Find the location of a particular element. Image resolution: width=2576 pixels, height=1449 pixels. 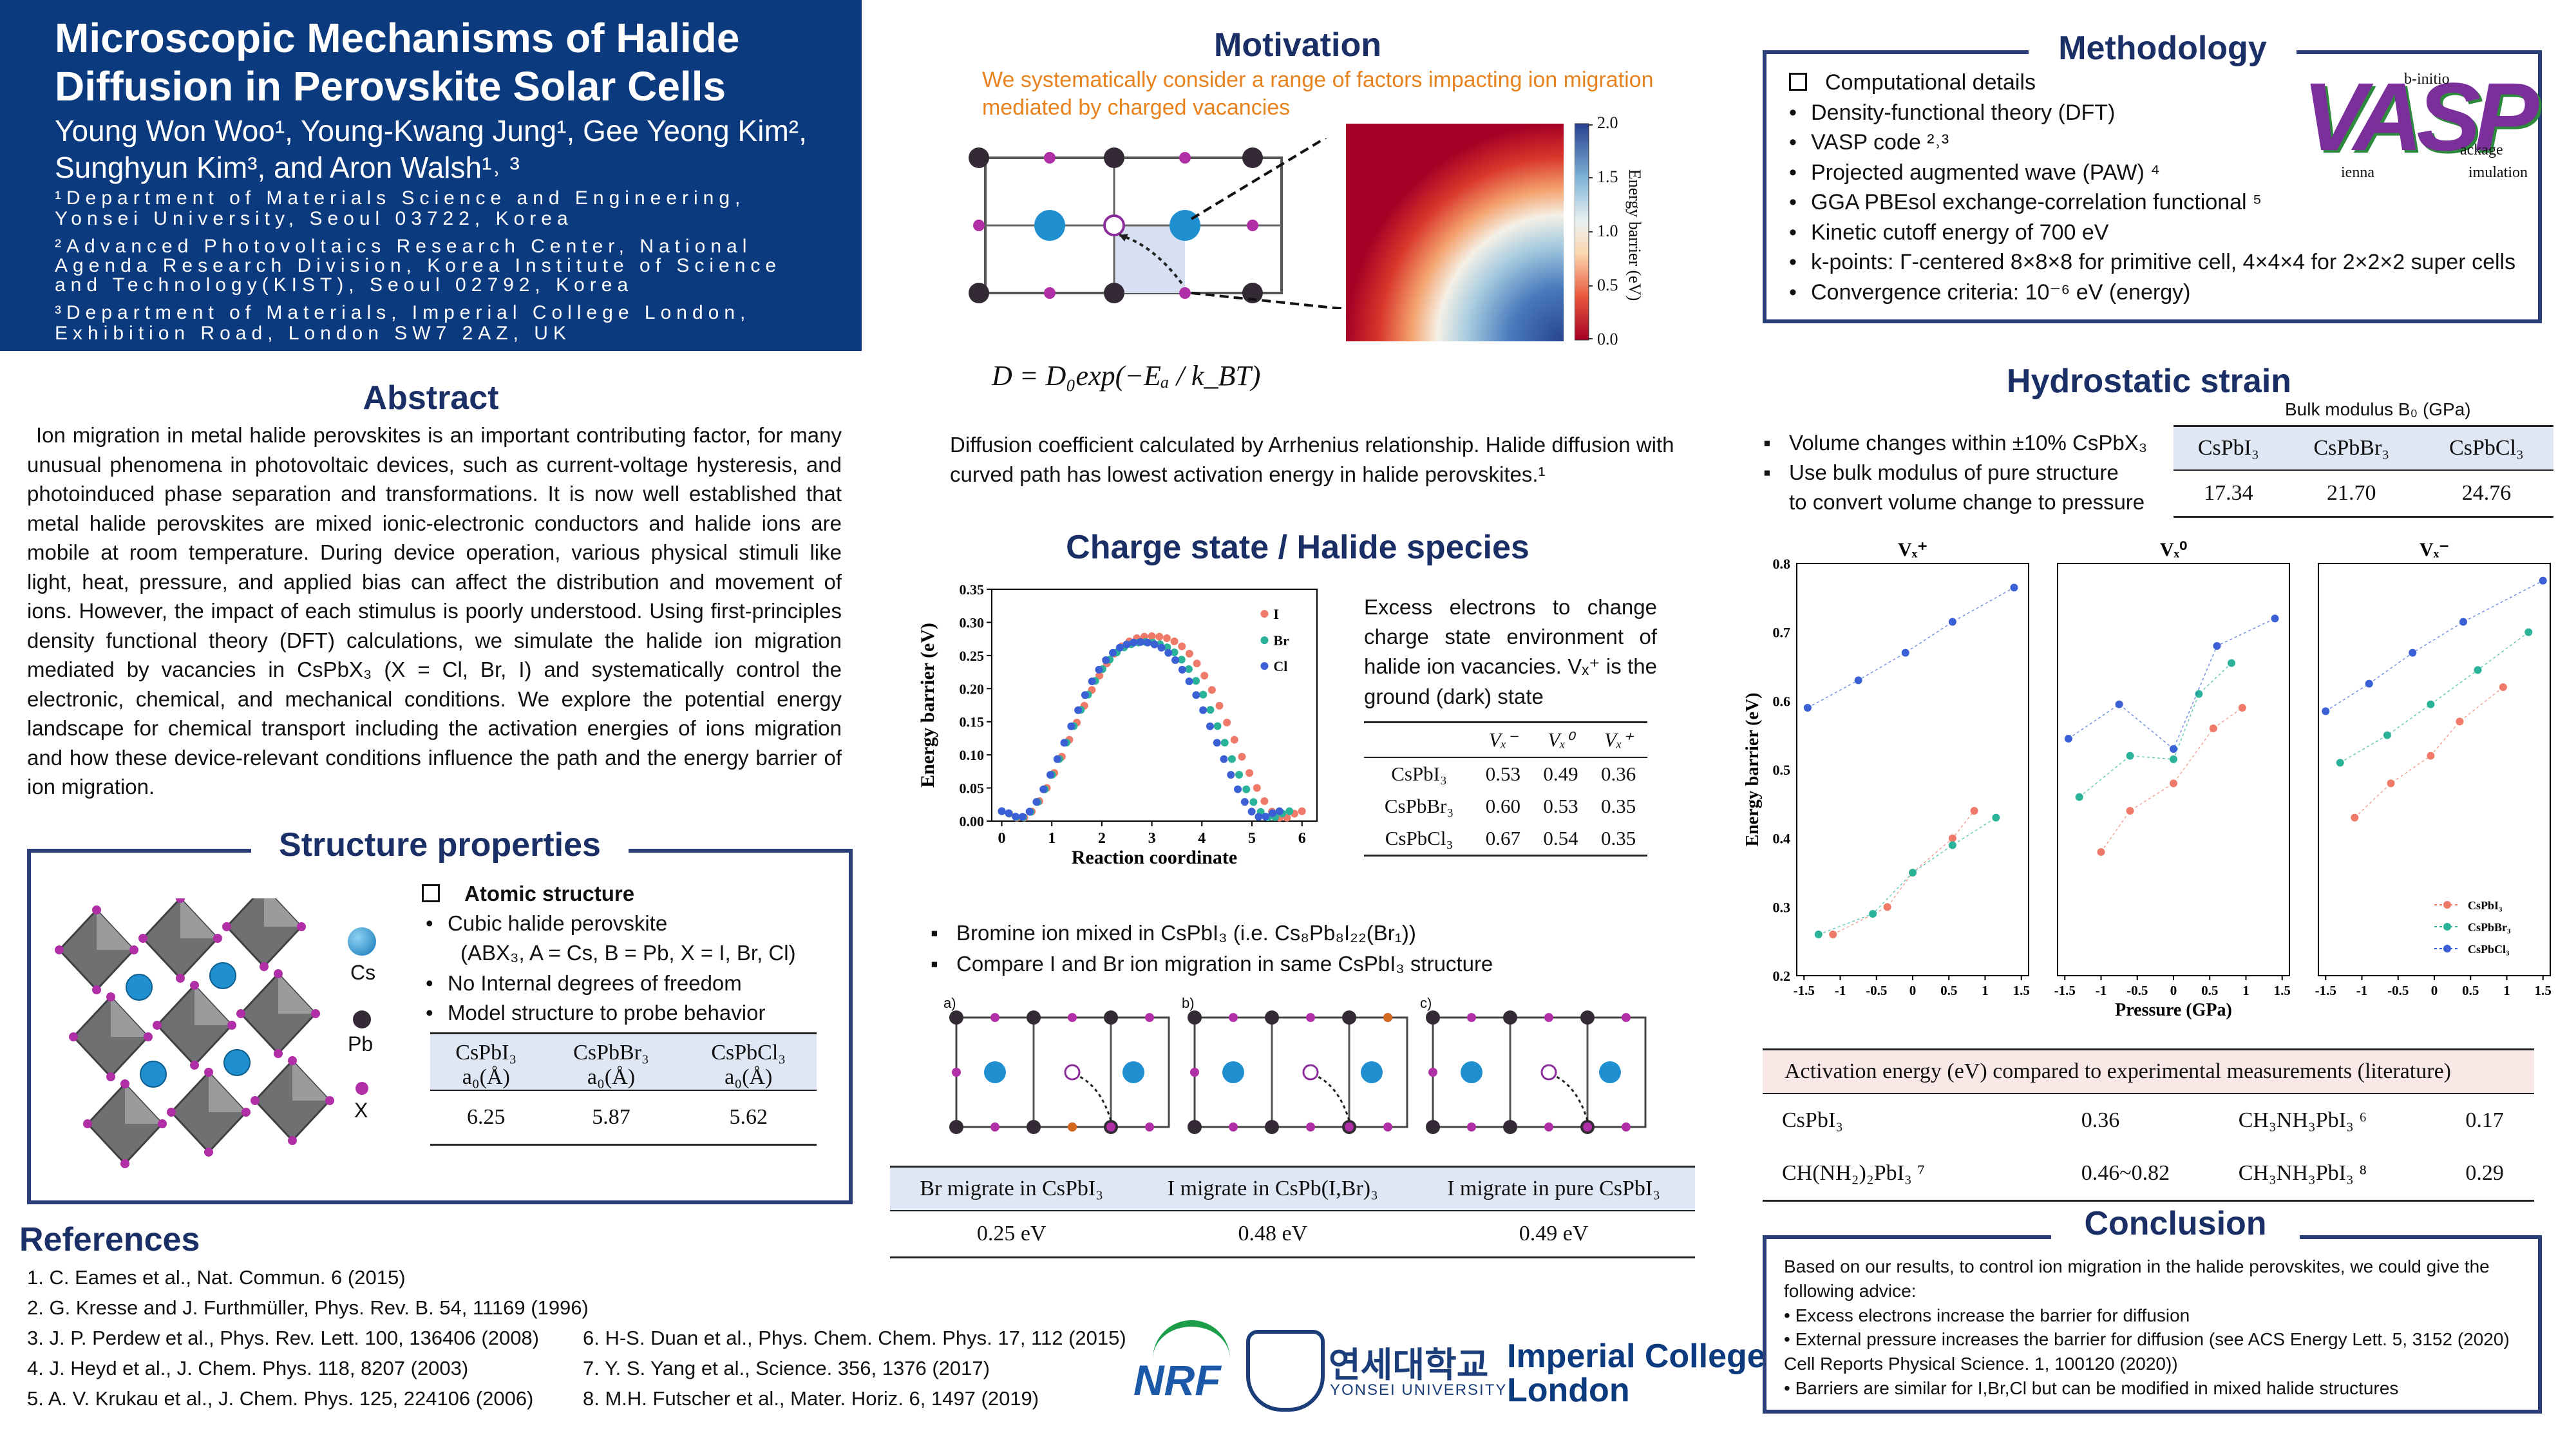

energy-barrier-heatmap is located at coordinates (1455, 232).